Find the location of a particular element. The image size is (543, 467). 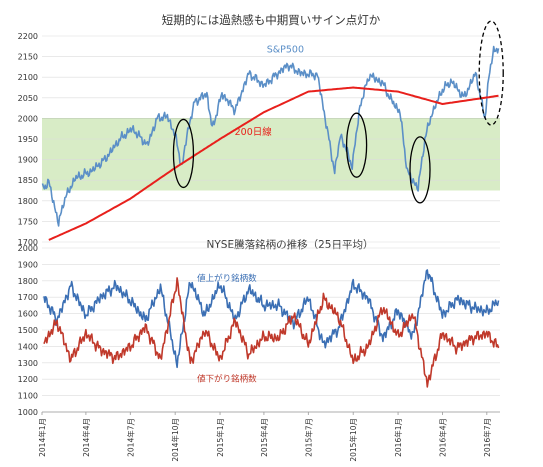

y-tick-label-bottom: 1600 is located at coordinates (28, 314).